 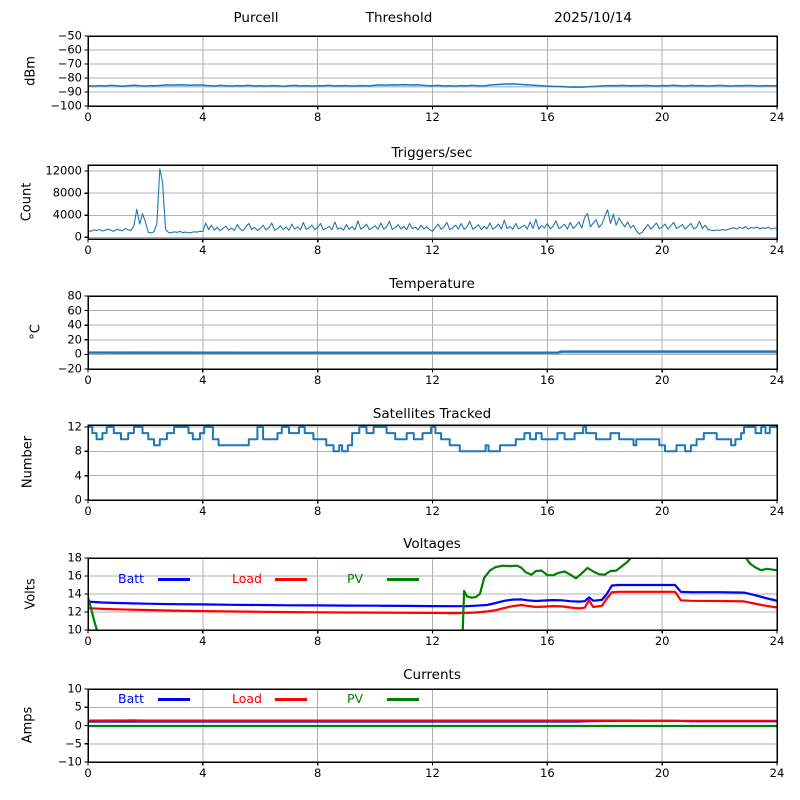 What do you see at coordinates (74, 593) in the screenshot?
I see `y-tick-label: 14` at bounding box center [74, 593].